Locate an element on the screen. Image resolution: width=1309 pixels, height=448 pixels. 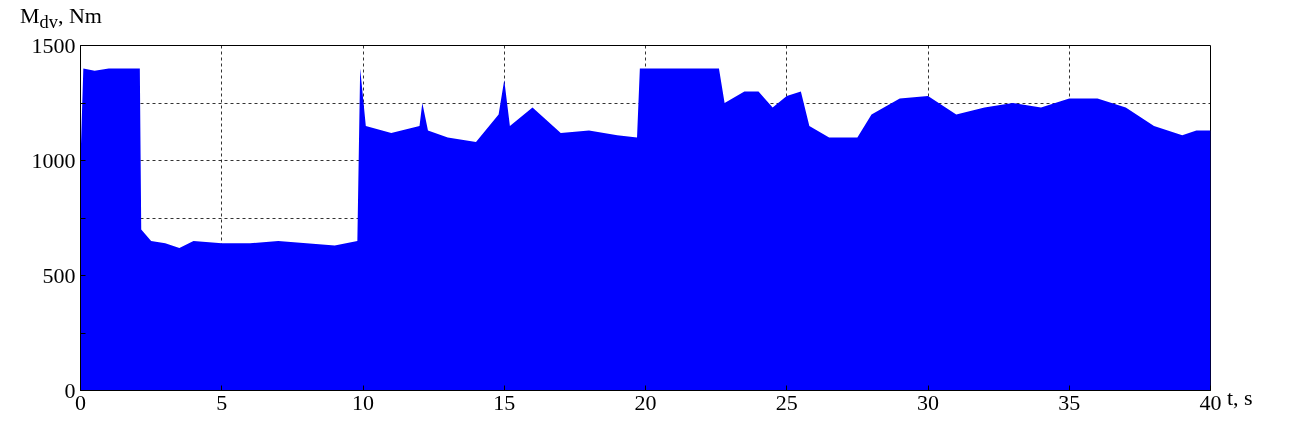
x-tick-label: 35 is located at coordinates (1069, 402).